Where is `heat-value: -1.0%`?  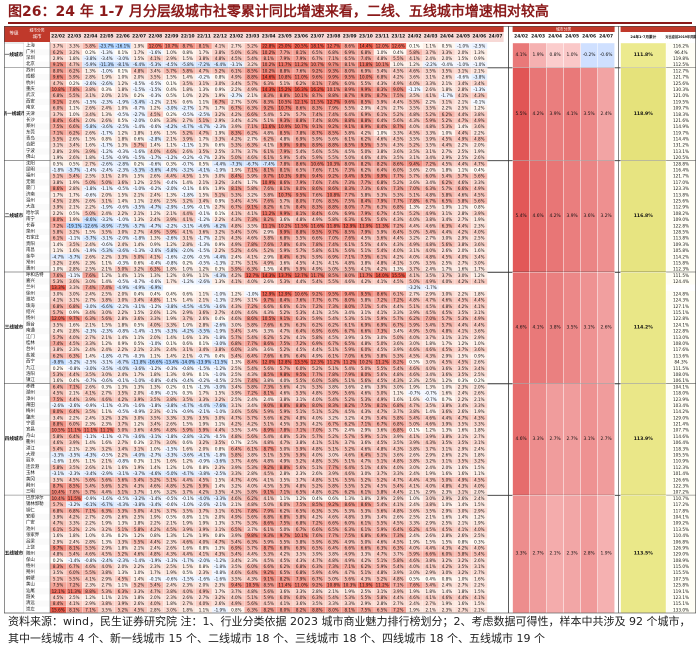 heat-value: -1.0% is located at coordinates (155, 343).